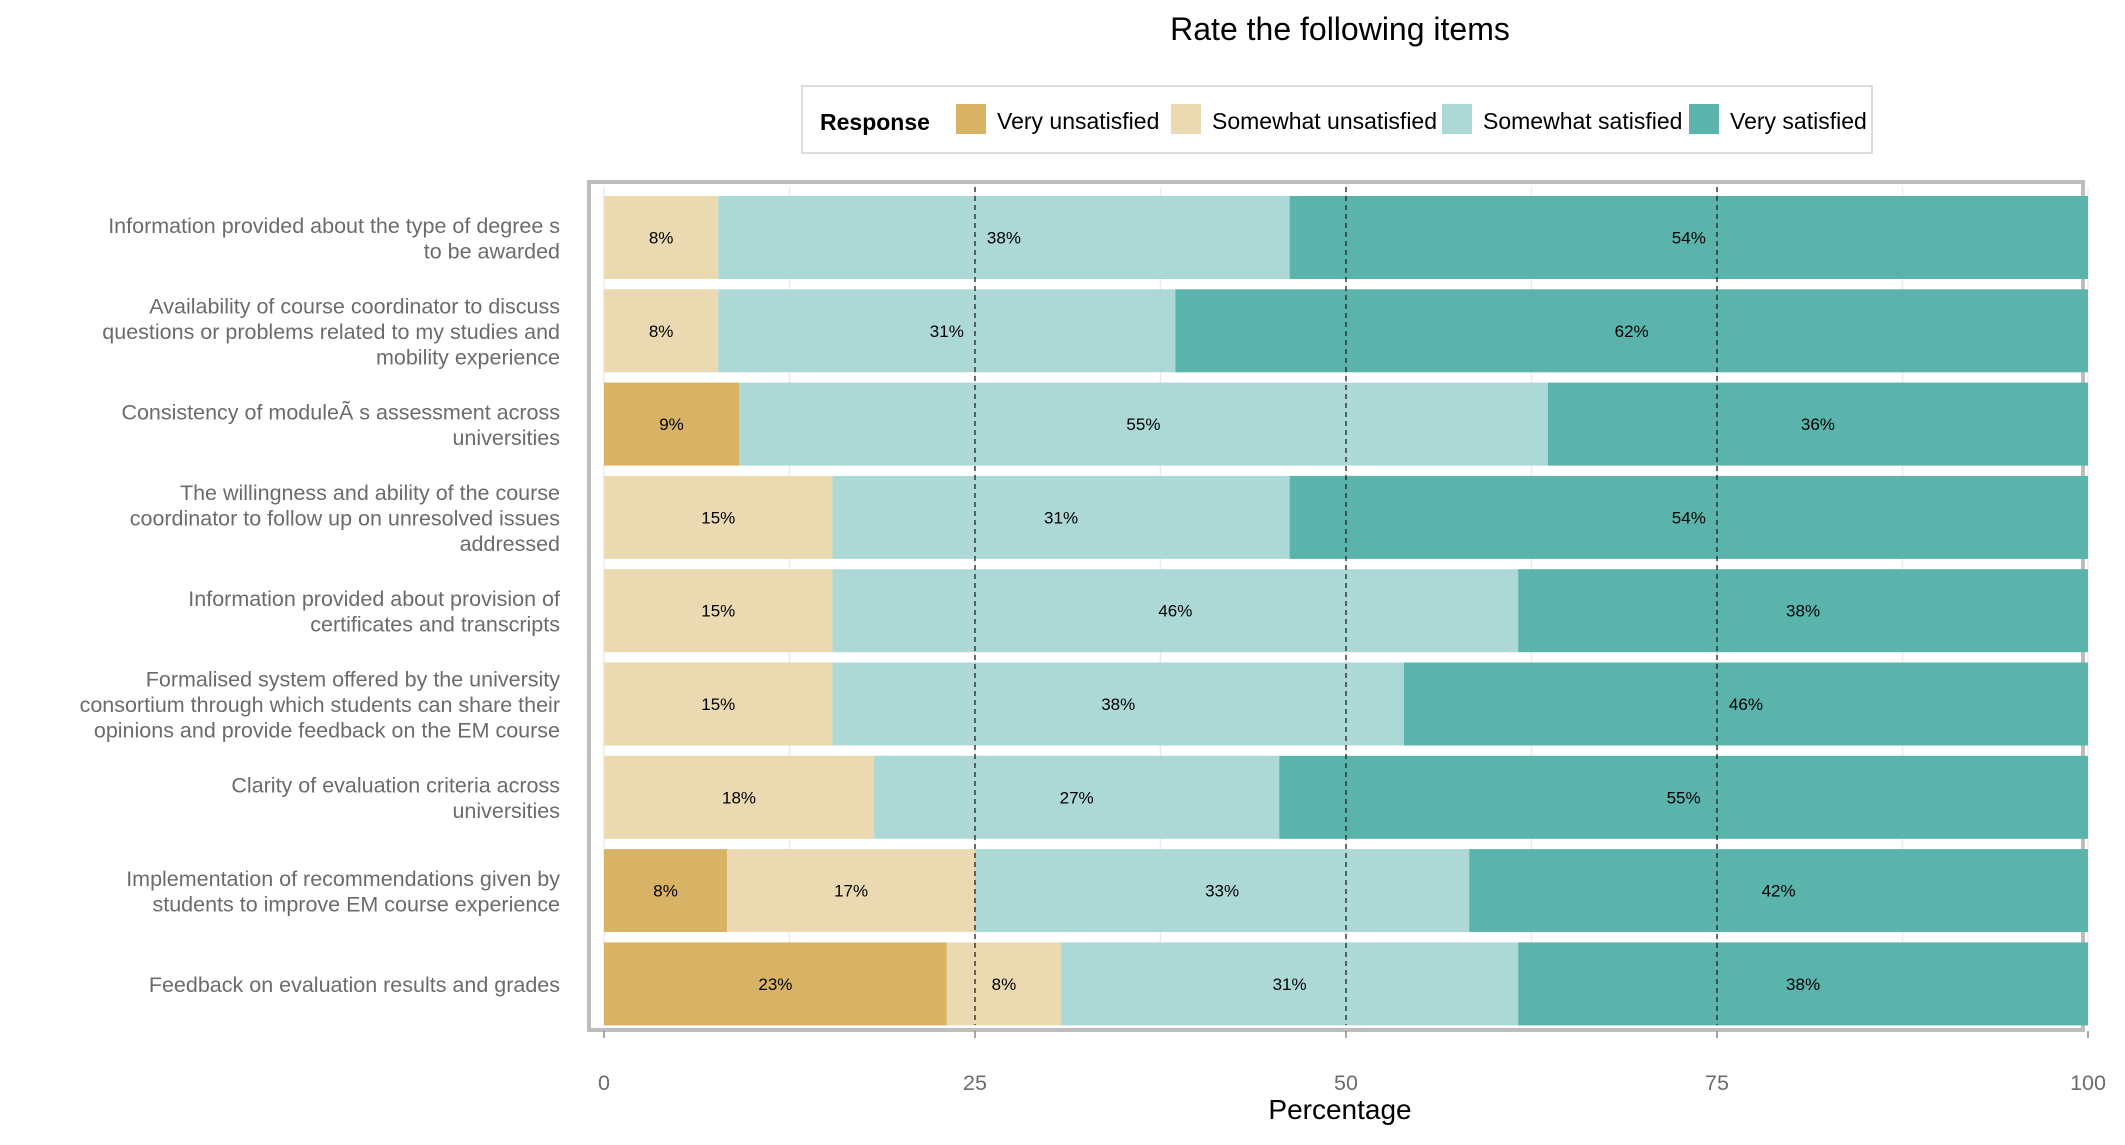 Image resolution: width=2125 pixels, height=1145 pixels. I want to click on bar-value-label: 18%, so click(739, 797).